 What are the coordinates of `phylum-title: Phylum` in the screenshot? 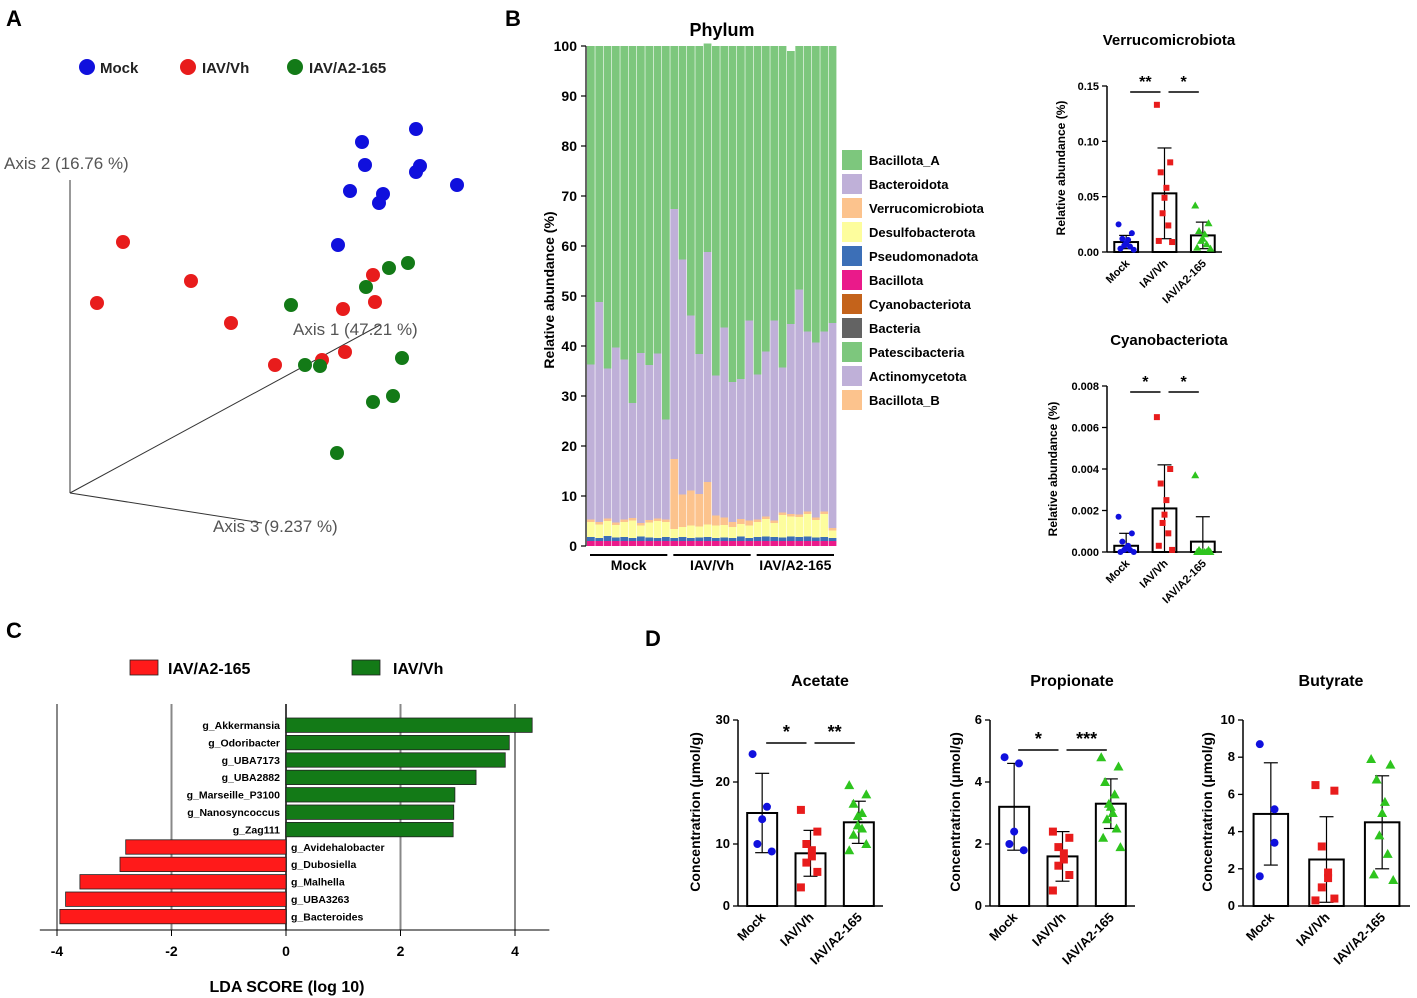 It's located at (721, 30).